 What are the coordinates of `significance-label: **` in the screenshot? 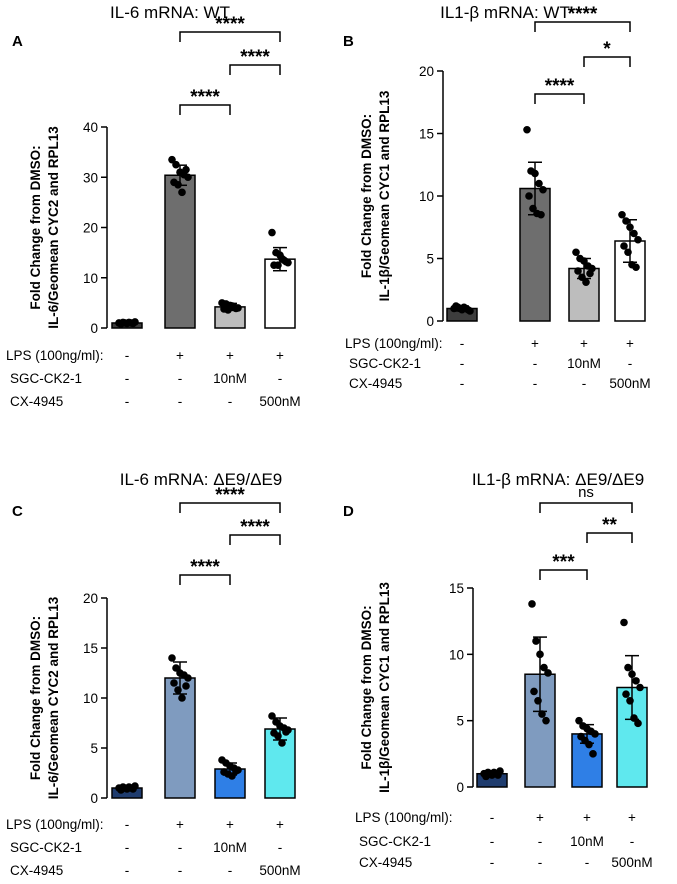 It's located at (609, 525).